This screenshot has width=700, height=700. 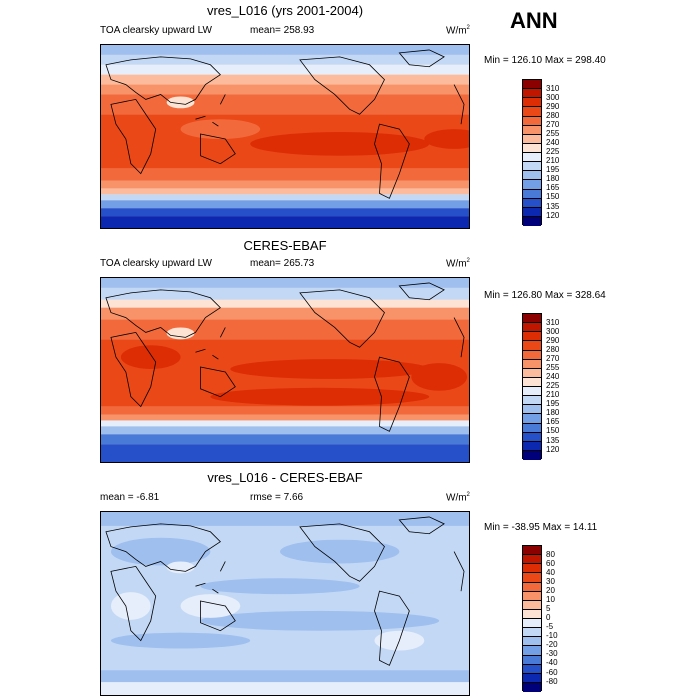 What do you see at coordinates (553, 358) in the screenshot?
I see `panel2-cbar-label: 270` at bounding box center [553, 358].